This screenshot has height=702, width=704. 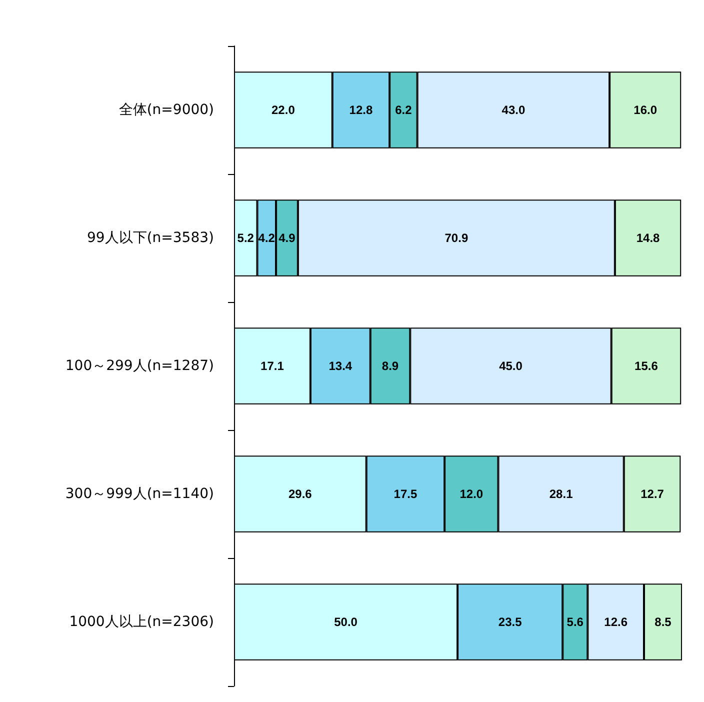 I want to click on data-label: 43.0, so click(x=514, y=110).